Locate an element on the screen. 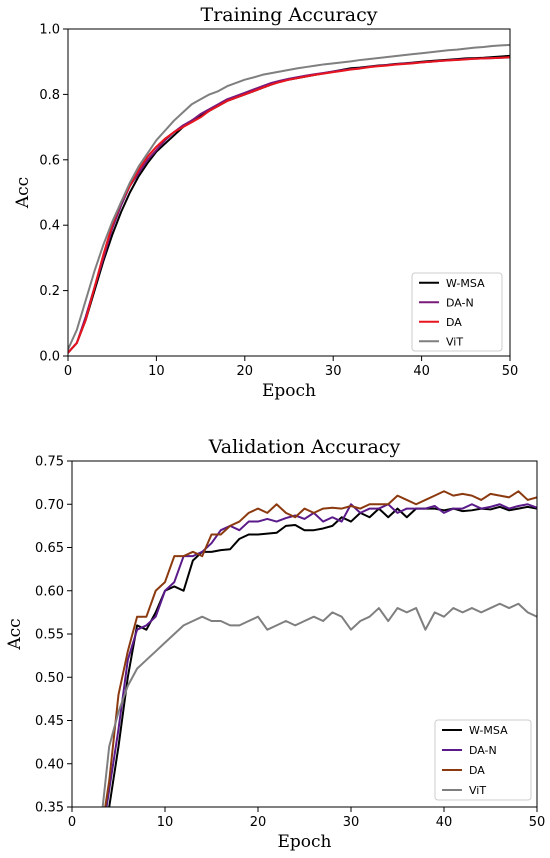 The height and width of the screenshot is (858, 550). chart-title: Training Accuracy is located at coordinates (289, 15).